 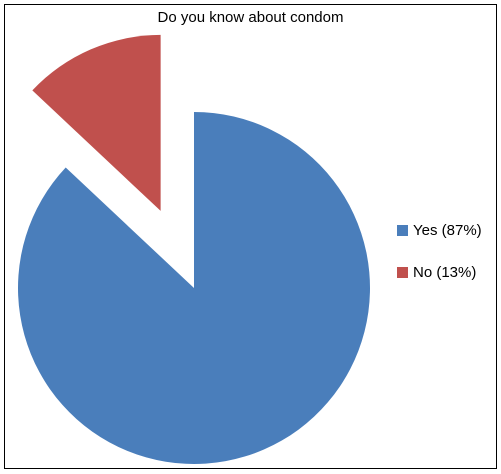 I want to click on chart-legend: Yes (87%) No (13%), so click(x=439, y=262).